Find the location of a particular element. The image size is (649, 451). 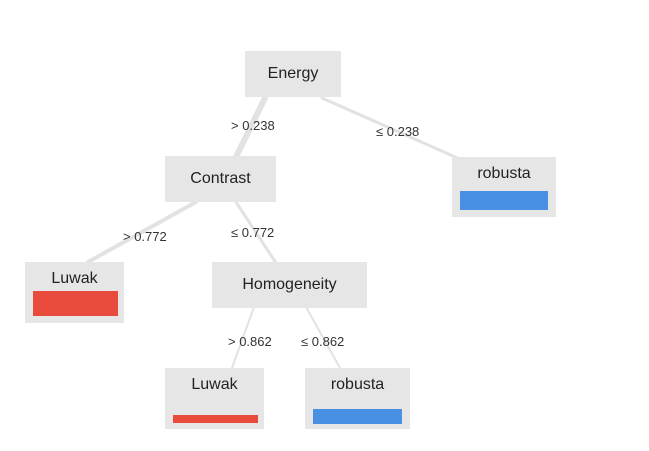

leaf-robusta-top-label: robusta is located at coordinates (504, 173).